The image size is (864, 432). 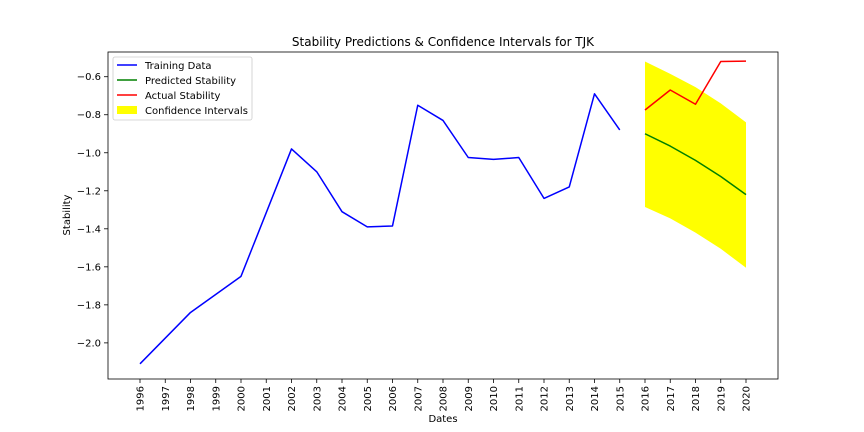 I want to click on x-tick-label: 2000, so click(x=242, y=398).